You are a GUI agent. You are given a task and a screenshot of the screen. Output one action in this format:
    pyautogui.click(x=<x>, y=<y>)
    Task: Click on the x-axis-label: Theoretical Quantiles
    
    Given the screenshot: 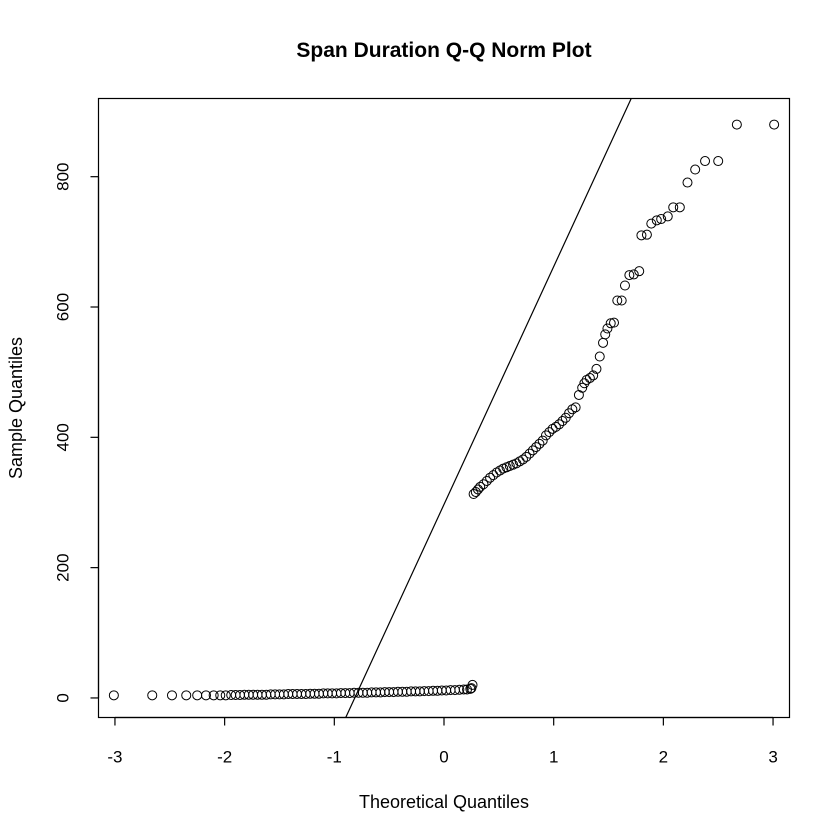 What is the action you would take?
    pyautogui.click(x=444, y=802)
    